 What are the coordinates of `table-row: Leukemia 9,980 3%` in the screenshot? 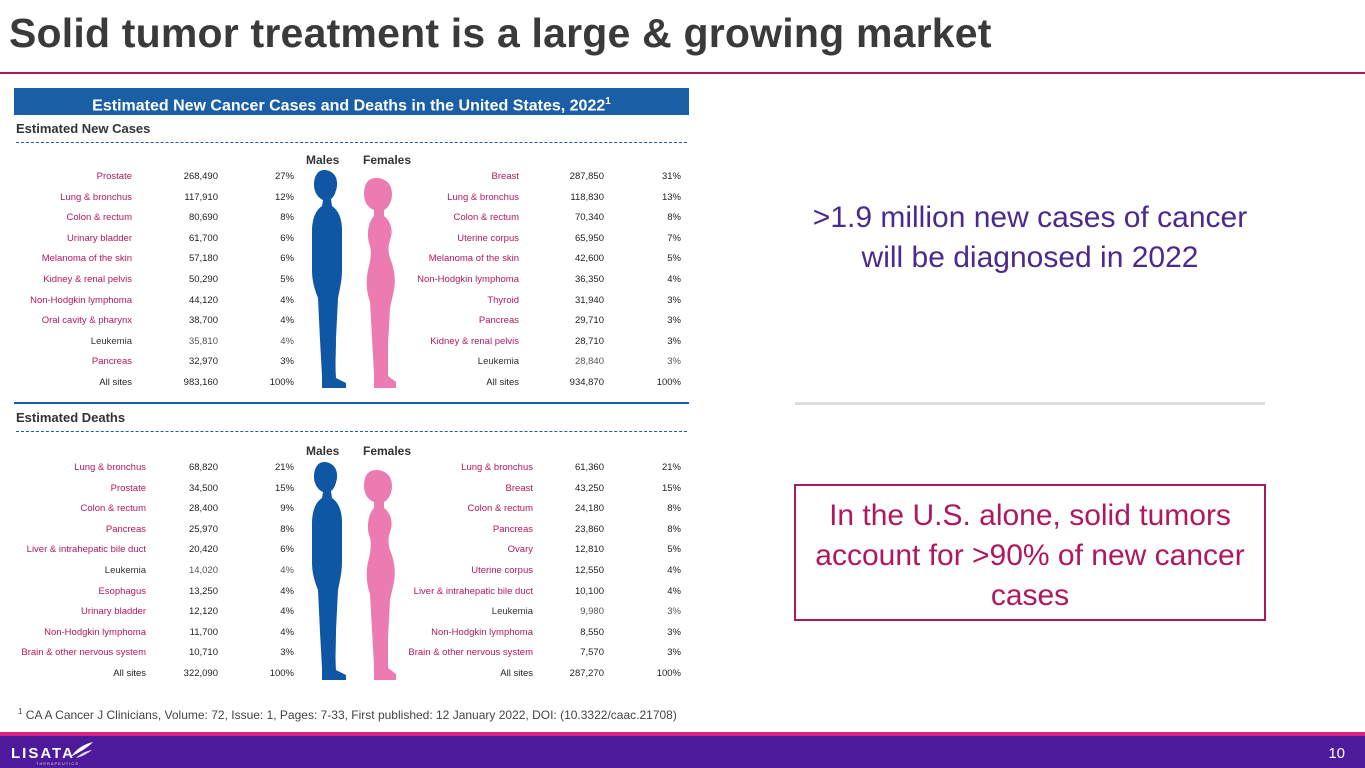 It's located at (532, 613).